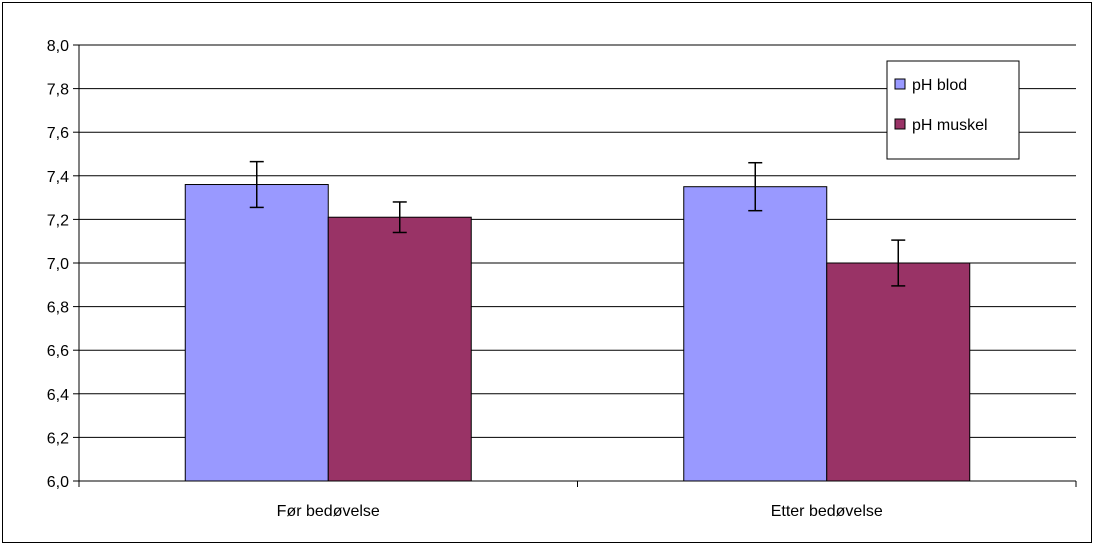 The image size is (1095, 545). I want to click on y-tick-label: 6,2, so click(58, 438).